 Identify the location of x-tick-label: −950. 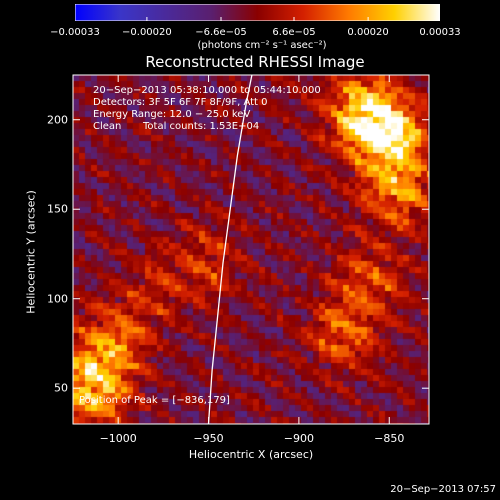
(208, 438).